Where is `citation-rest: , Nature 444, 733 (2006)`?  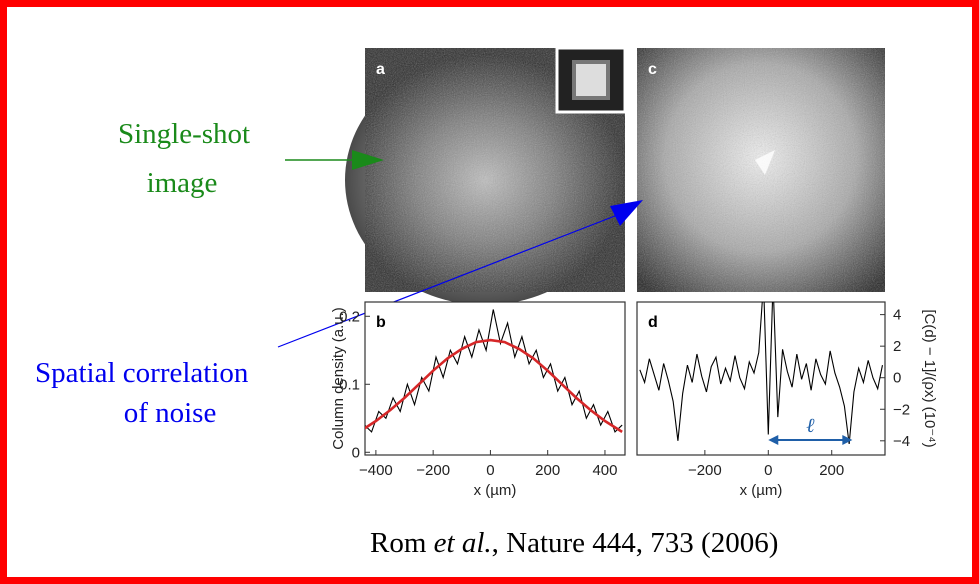
citation-rest: , Nature 444, 733 (2006) is located at coordinates (635, 543).